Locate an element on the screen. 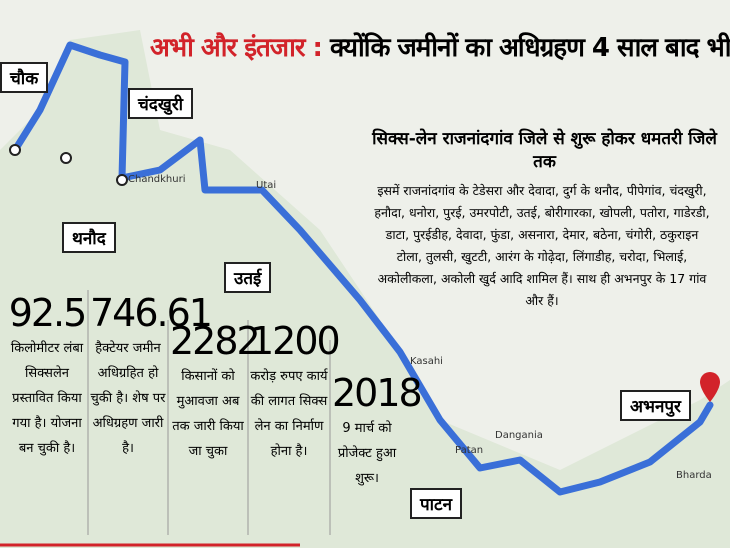 The width and height of the screenshot is (730, 548). place-label: उतई is located at coordinates (248, 277).